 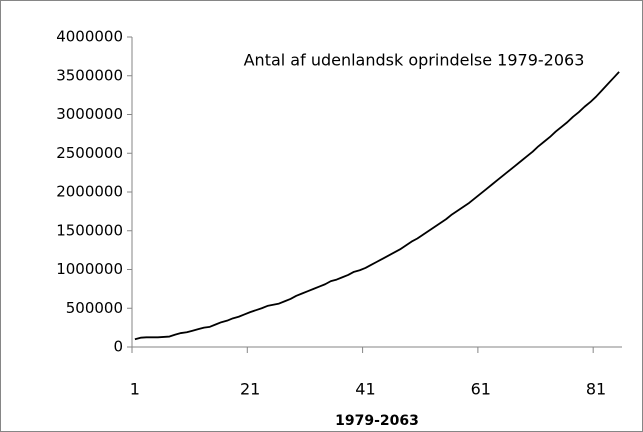 What do you see at coordinates (89, 269) in the screenshot?
I see `y-tick-label: 1000000` at bounding box center [89, 269].